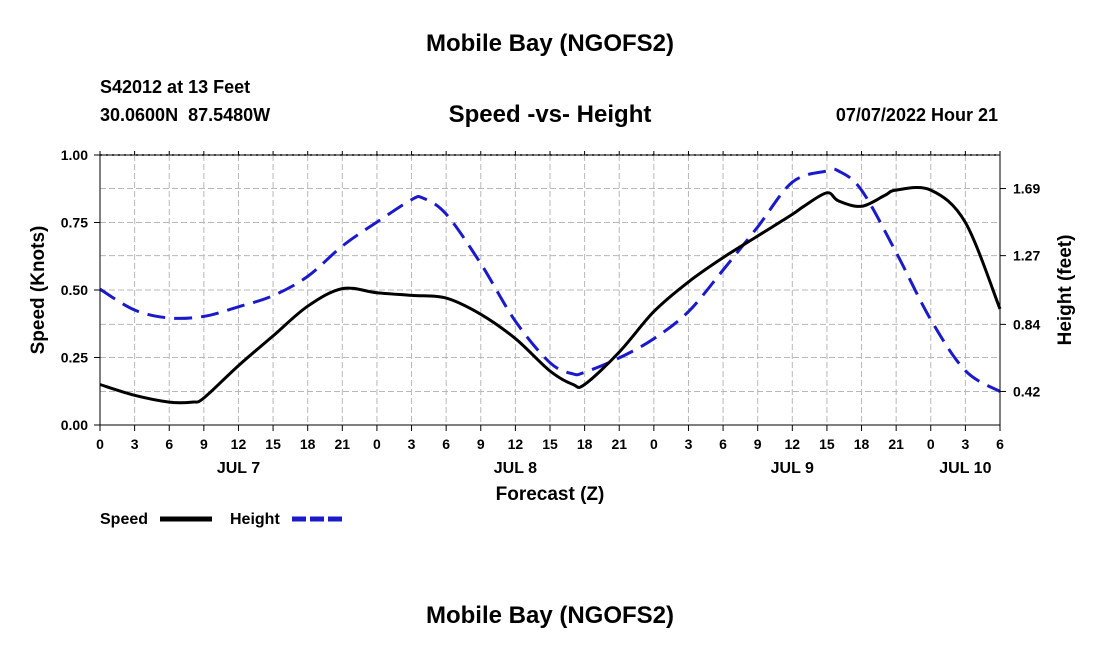  Describe the element at coordinates (255, 519) in the screenshot. I see `legend-label-height: Height` at that location.